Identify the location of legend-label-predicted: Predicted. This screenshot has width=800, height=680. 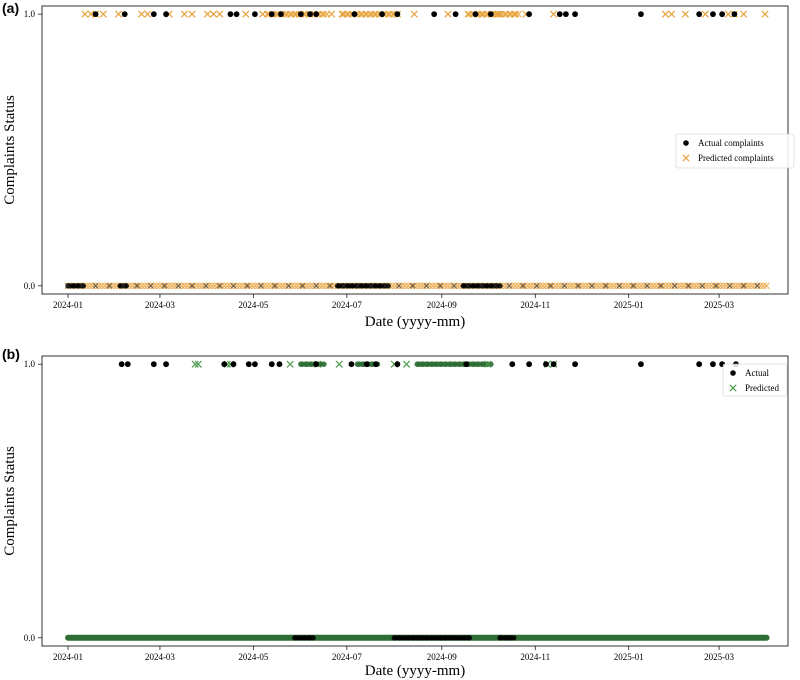
(762, 388).